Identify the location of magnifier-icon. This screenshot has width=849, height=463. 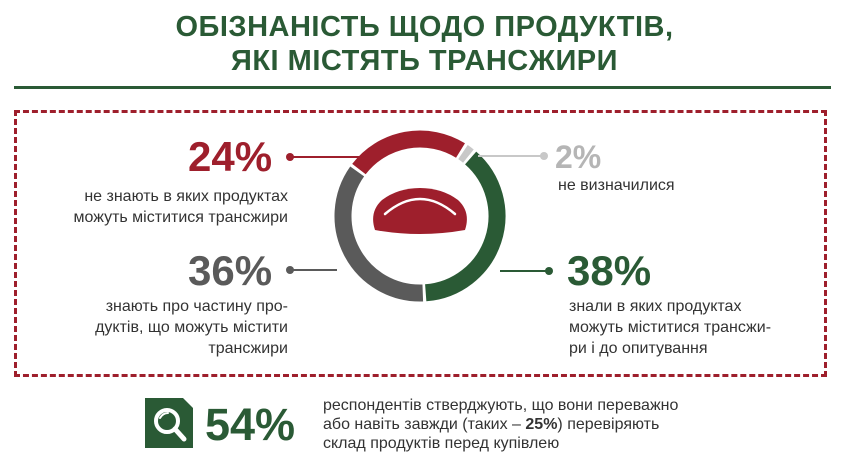
(169, 423).